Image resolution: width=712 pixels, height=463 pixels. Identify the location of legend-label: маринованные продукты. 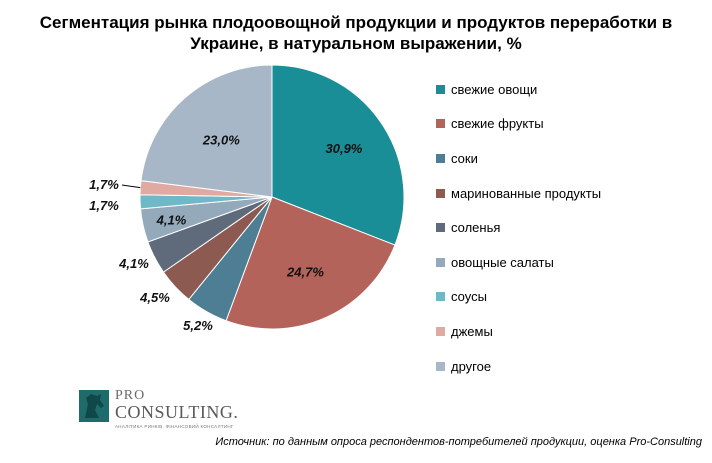
(526, 193).